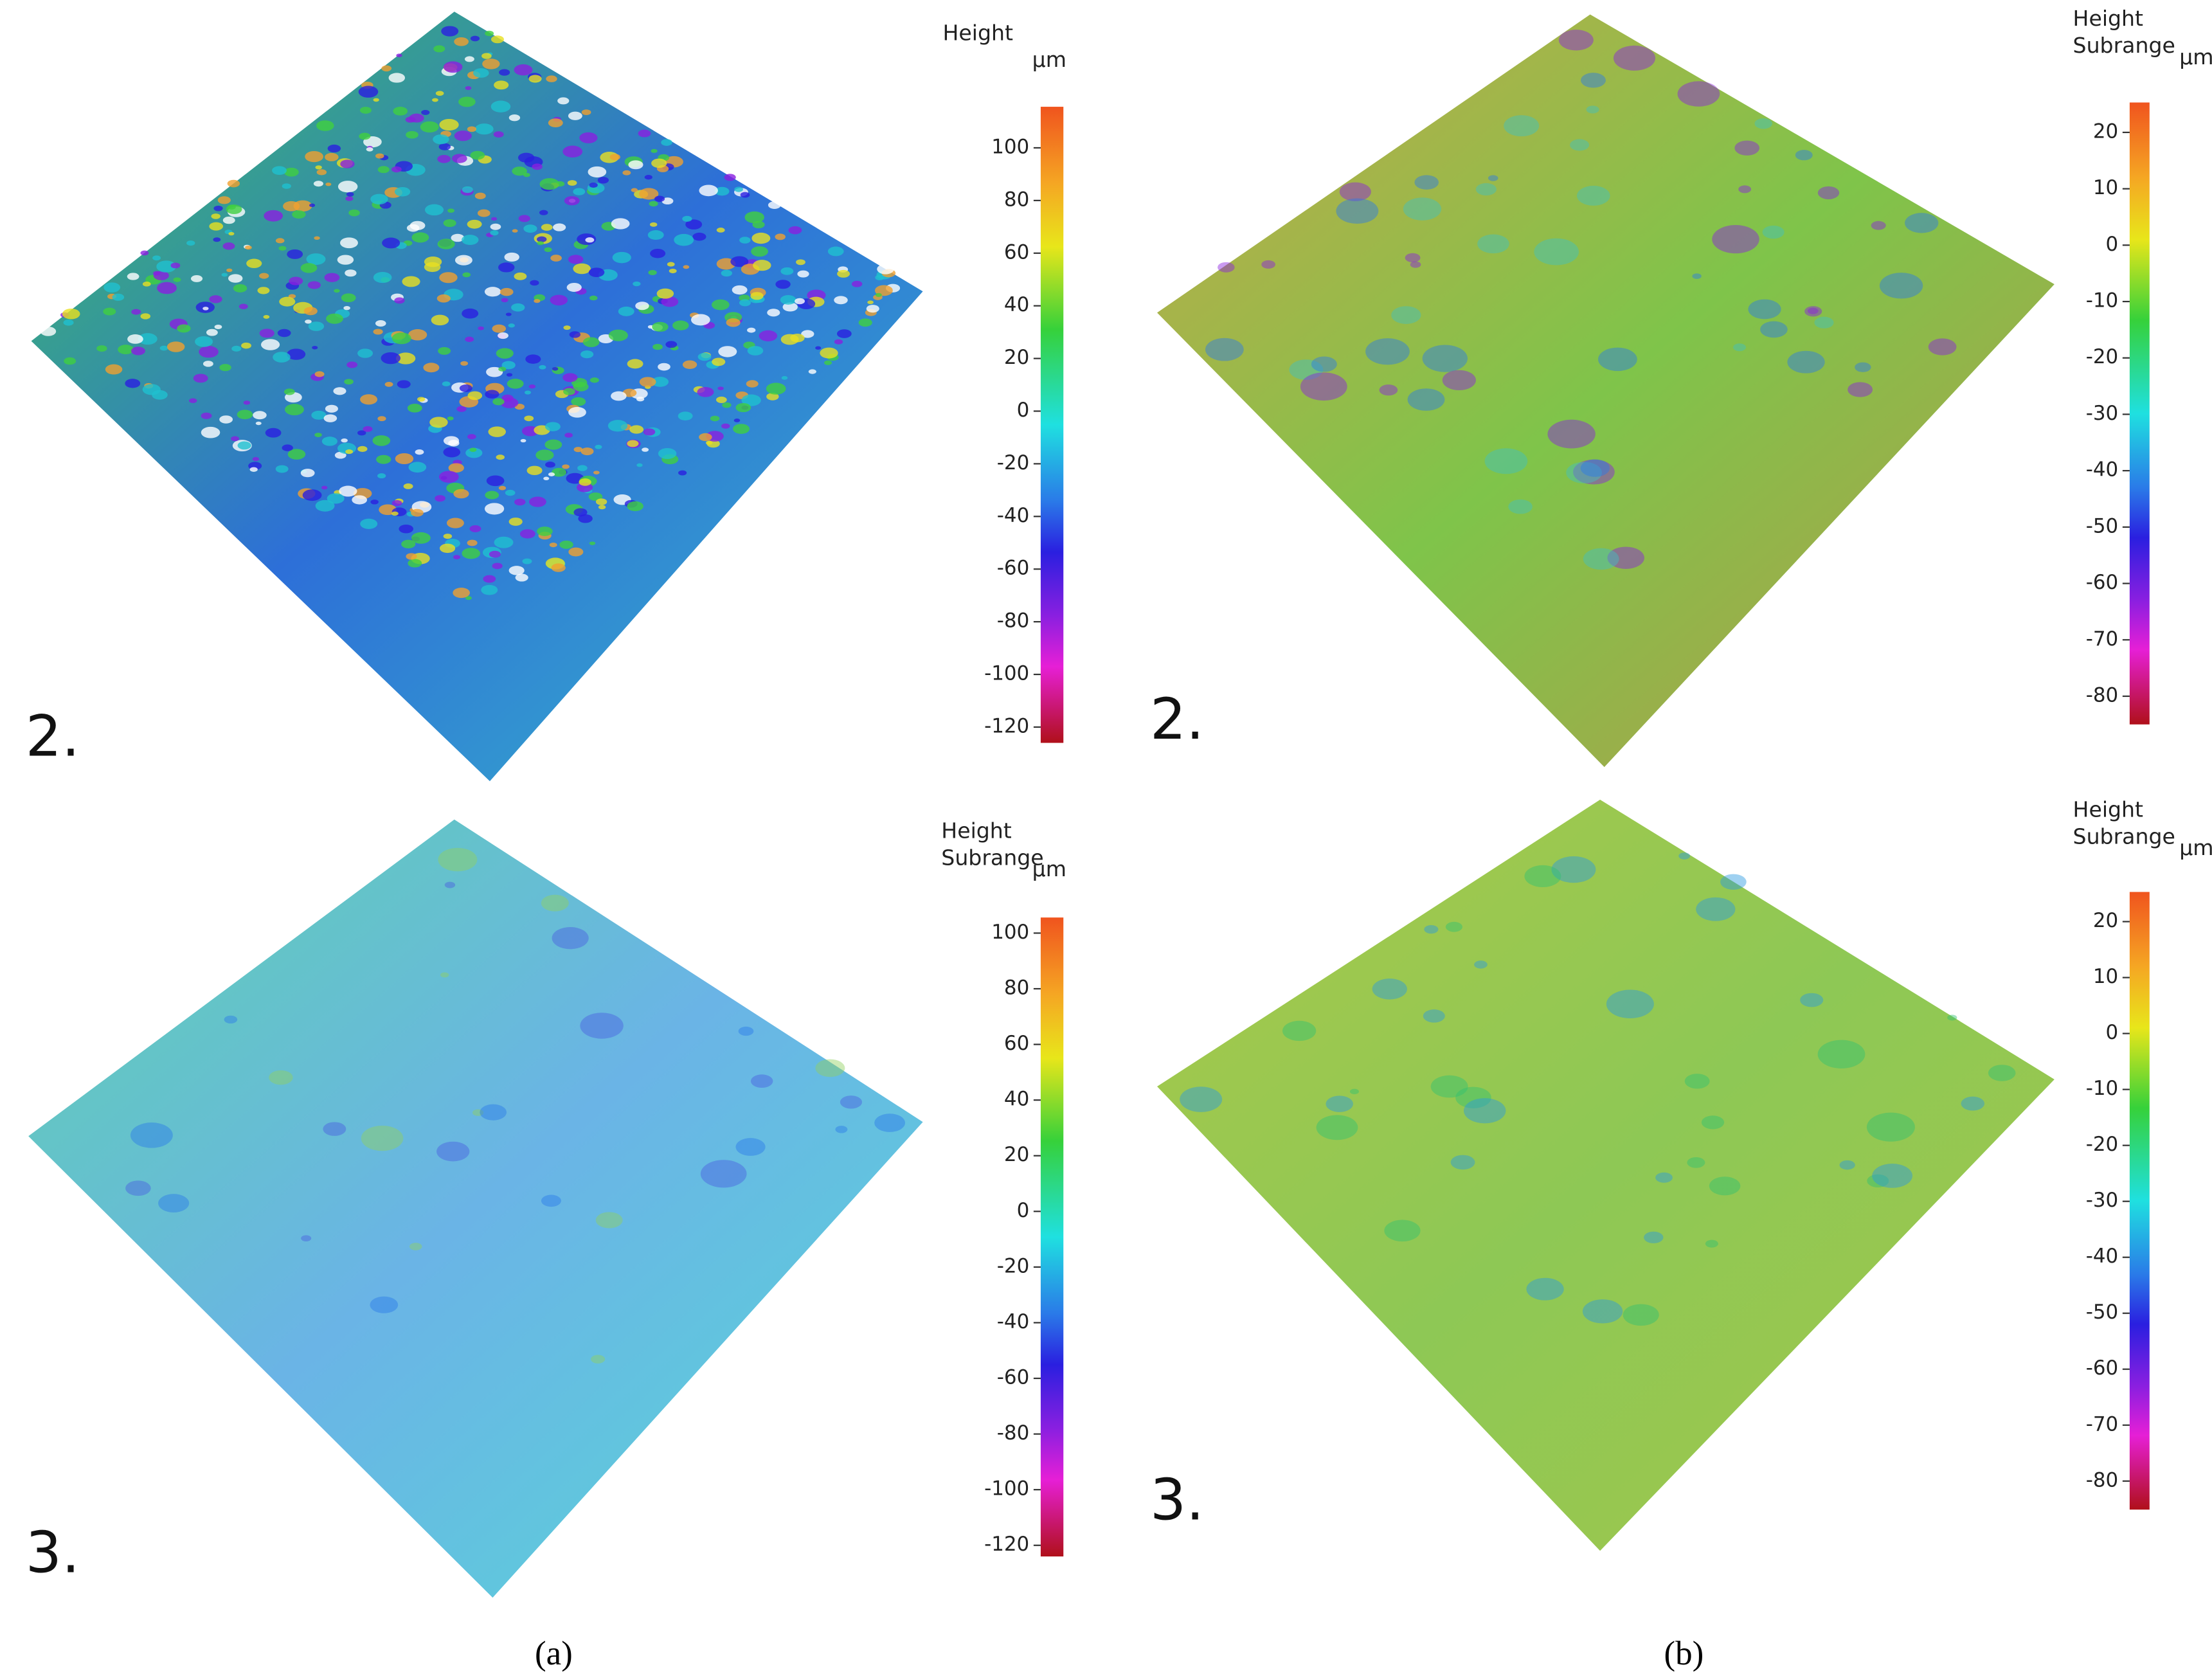 The width and height of the screenshot is (2212, 1676). What do you see at coordinates (2102, 1424) in the screenshot?
I see `tick-label: -70` at bounding box center [2102, 1424].